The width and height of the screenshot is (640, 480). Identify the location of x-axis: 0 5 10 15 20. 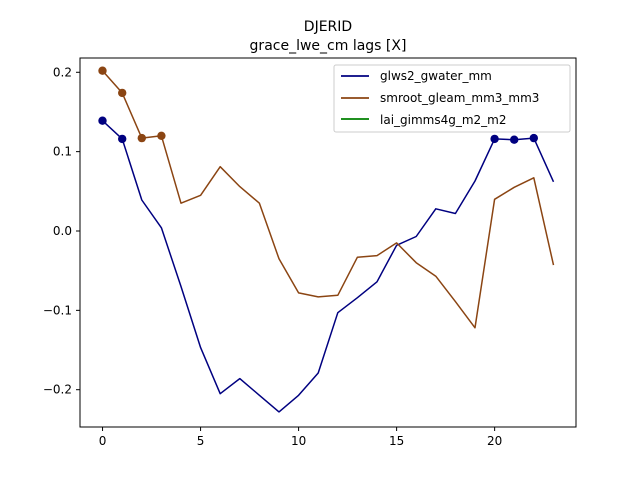
(301, 437).